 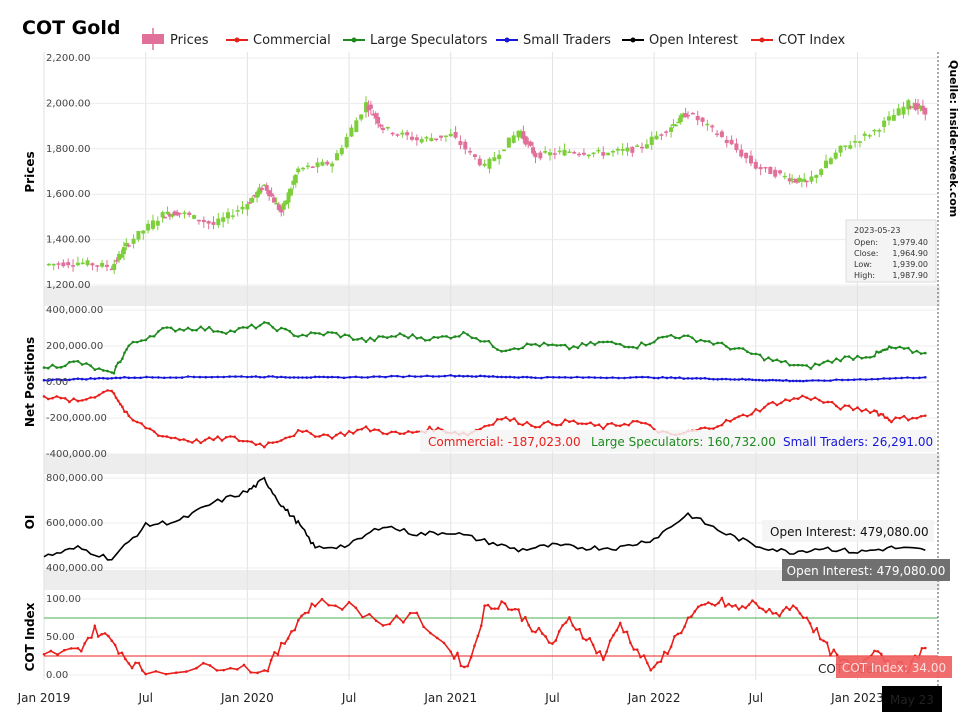 I want to click on tooltip-close-label: Close:, so click(x=866, y=253).